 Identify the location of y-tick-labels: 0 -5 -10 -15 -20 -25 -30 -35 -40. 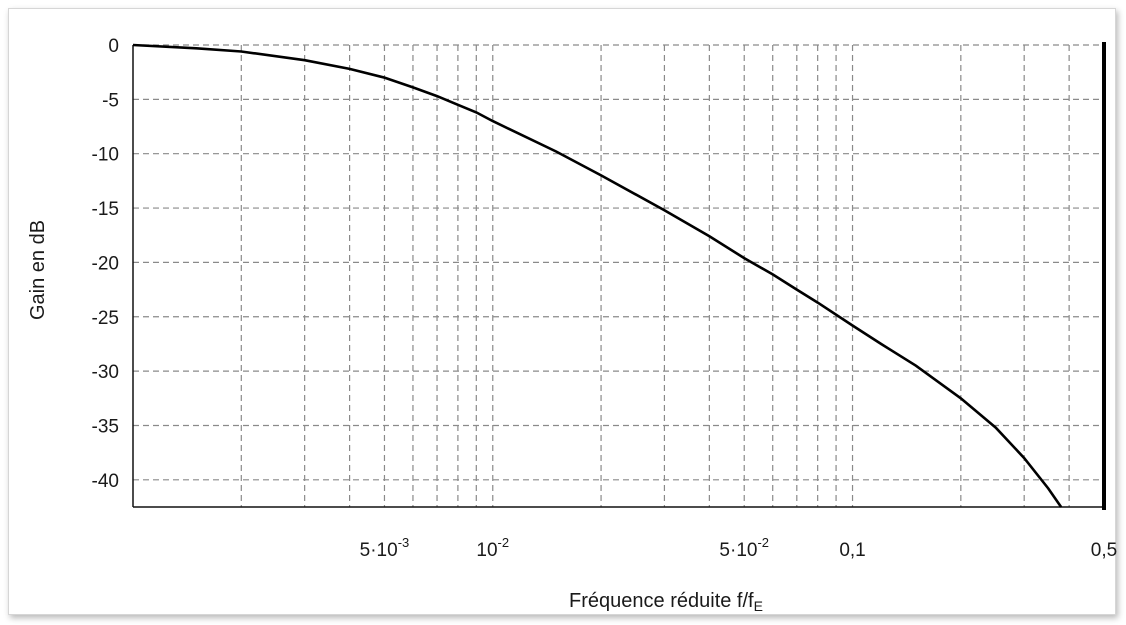
(105, 264).